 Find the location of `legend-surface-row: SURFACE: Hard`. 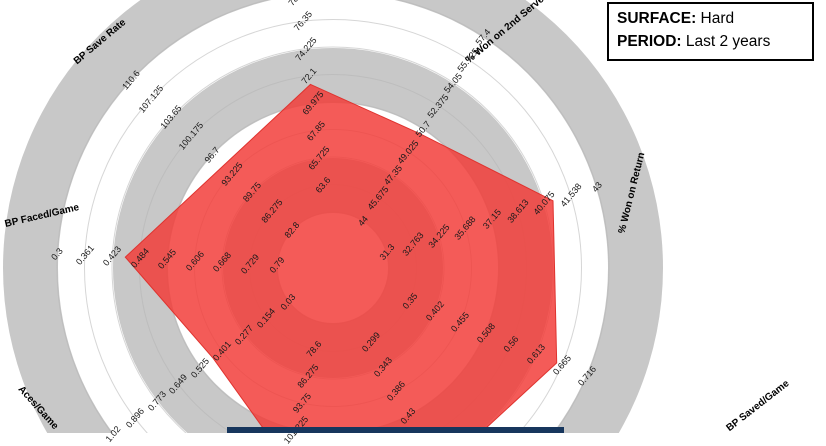

legend-surface-row: SURFACE: Hard is located at coordinates (709, 18).